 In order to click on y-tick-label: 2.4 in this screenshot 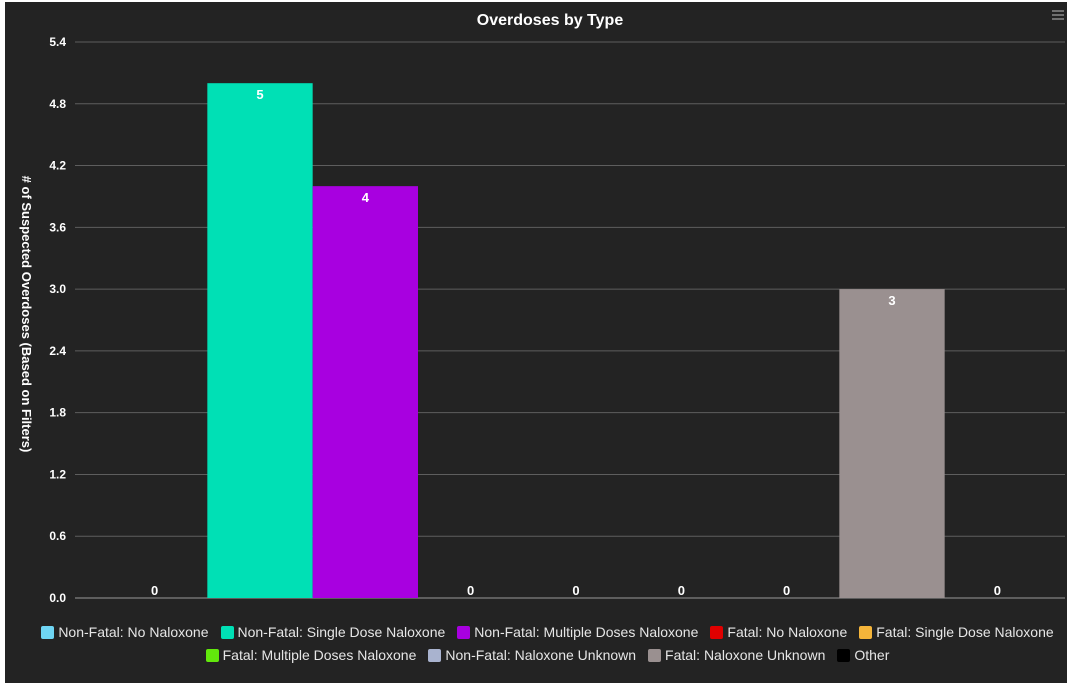, I will do `click(57, 351)`.